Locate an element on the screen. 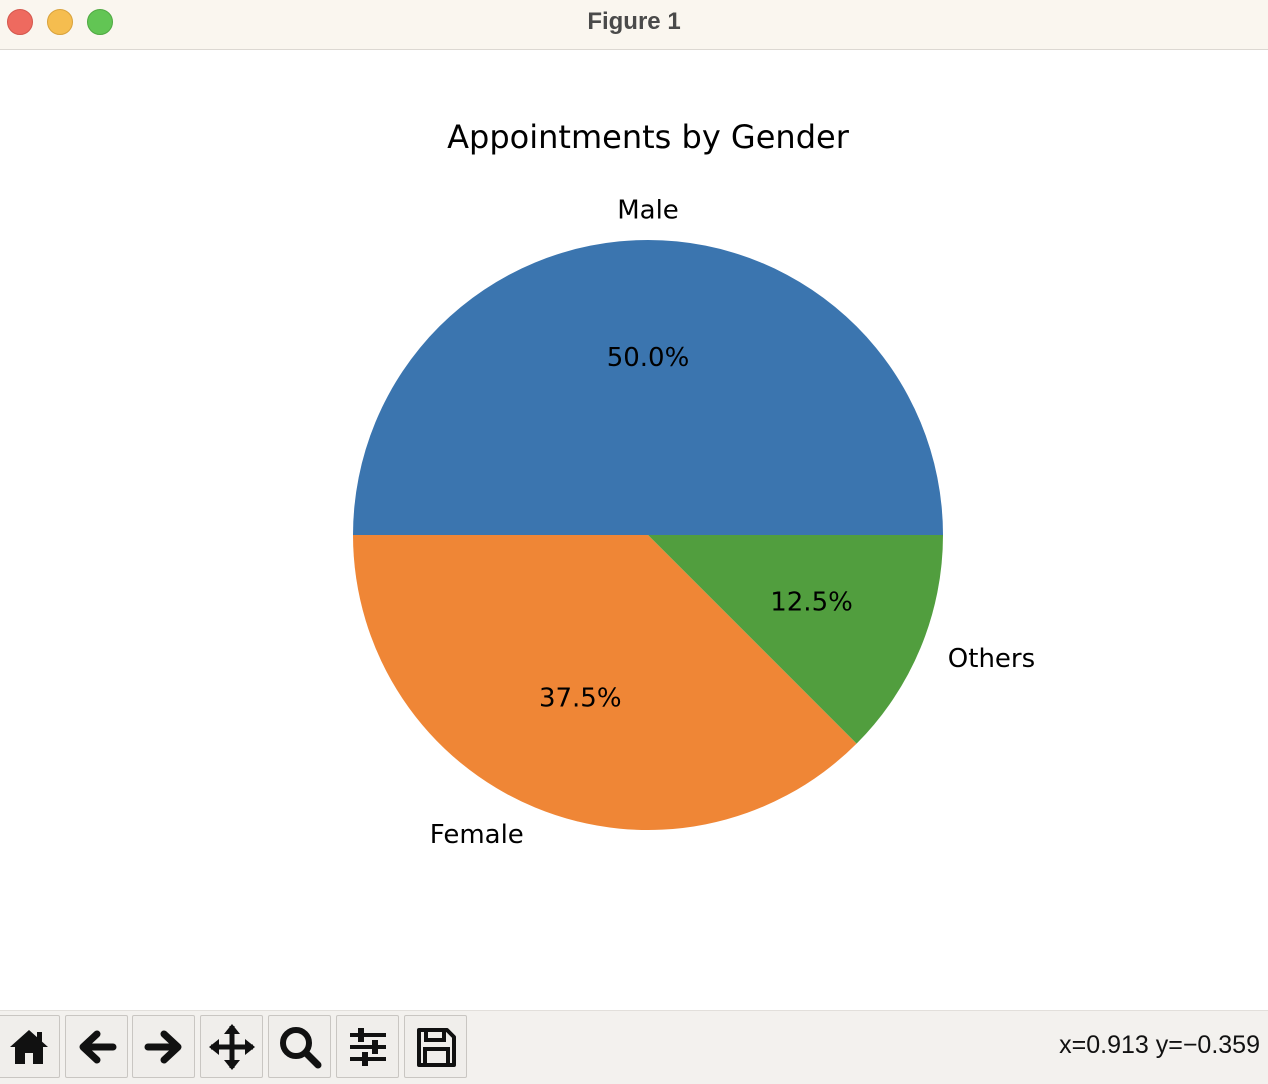 This screenshot has width=1268, height=1084. minimize-window-button is located at coordinates (60, 22).